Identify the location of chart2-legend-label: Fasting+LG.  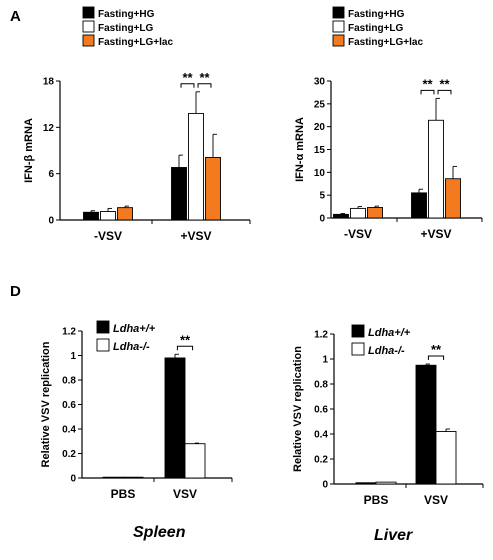
(376, 28).